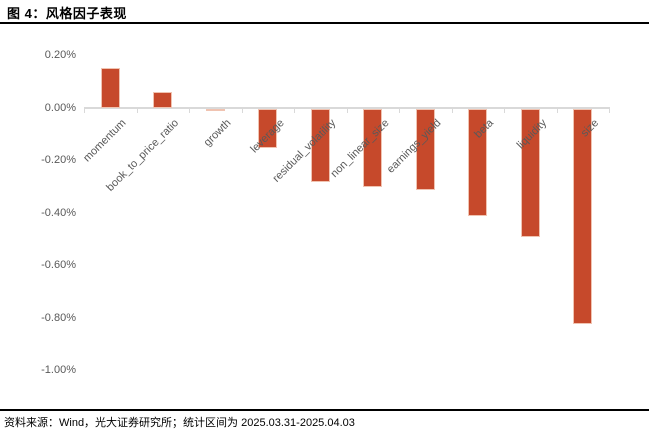 Image resolution: width=649 pixels, height=430 pixels. Describe the element at coordinates (67, 13) in the screenshot. I see `figure-title: 图 4：风格因子表现` at that location.